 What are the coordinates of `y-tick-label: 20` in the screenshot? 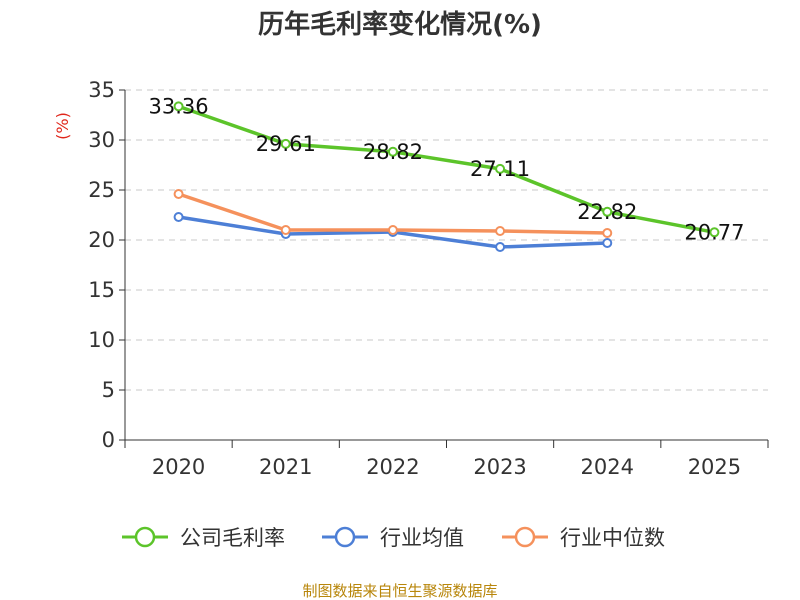 It's located at (101, 240).